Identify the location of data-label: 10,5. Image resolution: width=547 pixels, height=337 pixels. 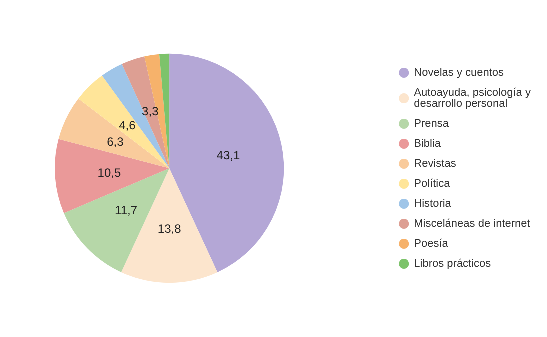
(110, 173).